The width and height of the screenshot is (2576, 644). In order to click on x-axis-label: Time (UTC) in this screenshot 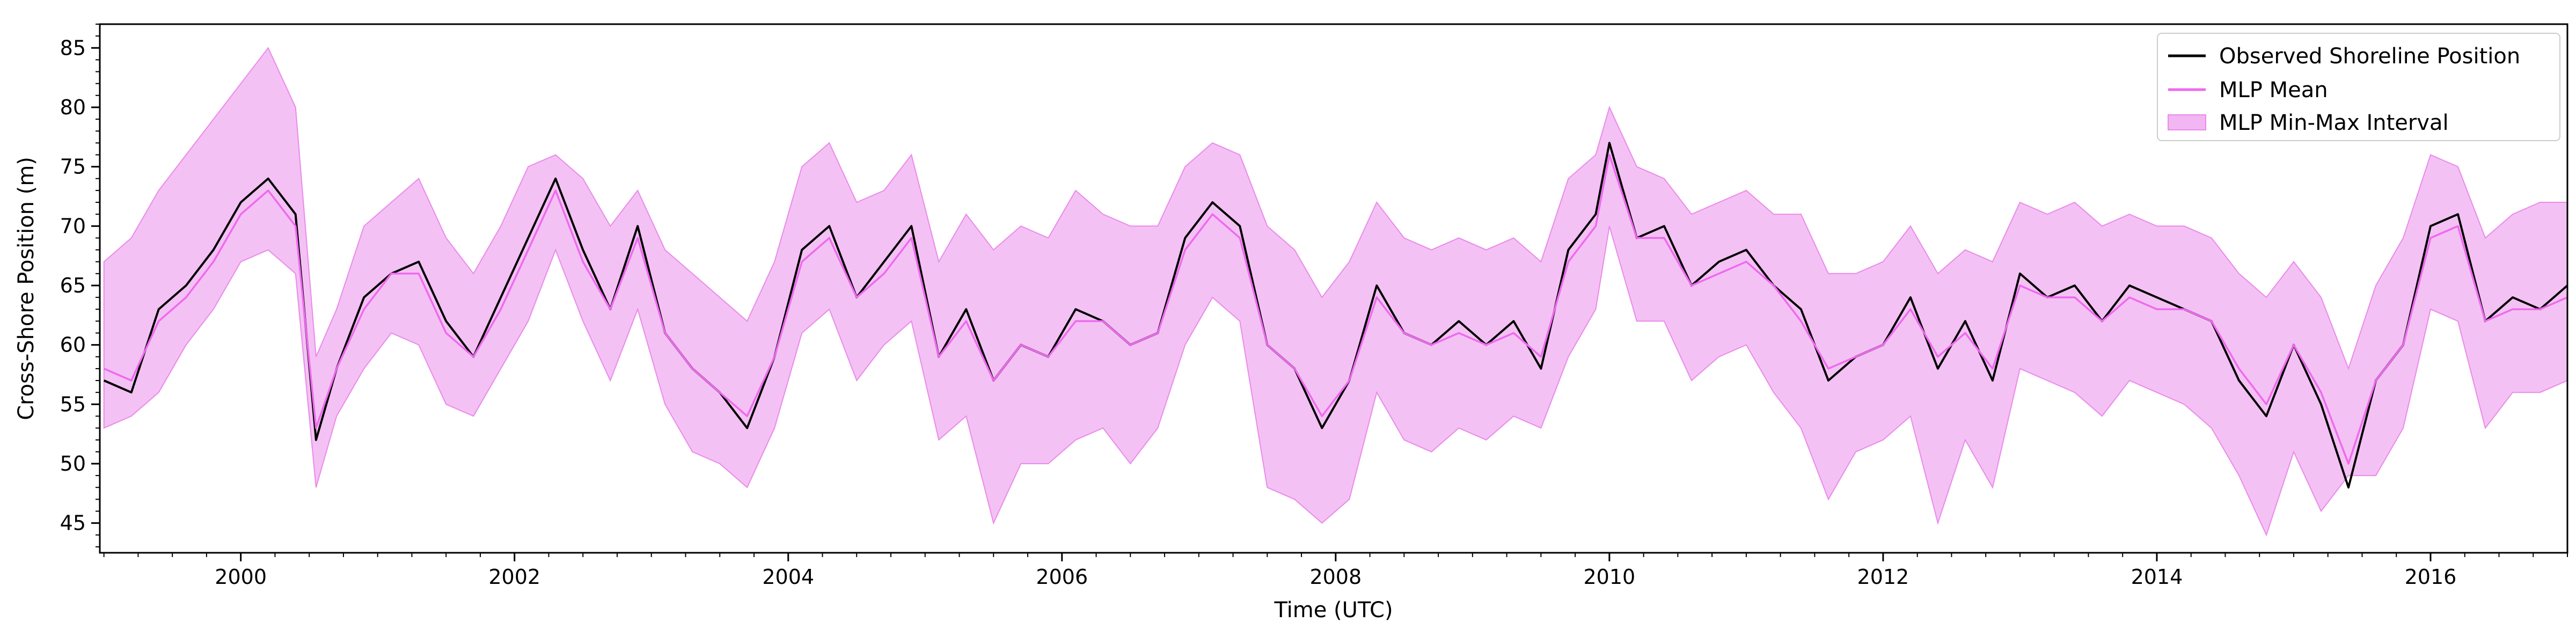, I will do `click(1333, 610)`.